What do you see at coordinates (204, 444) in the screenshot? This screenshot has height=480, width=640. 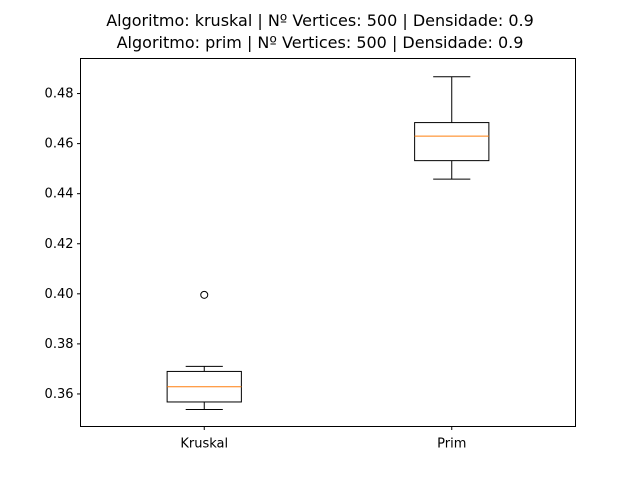 I see `x-tick-label: Kruskal` at bounding box center [204, 444].